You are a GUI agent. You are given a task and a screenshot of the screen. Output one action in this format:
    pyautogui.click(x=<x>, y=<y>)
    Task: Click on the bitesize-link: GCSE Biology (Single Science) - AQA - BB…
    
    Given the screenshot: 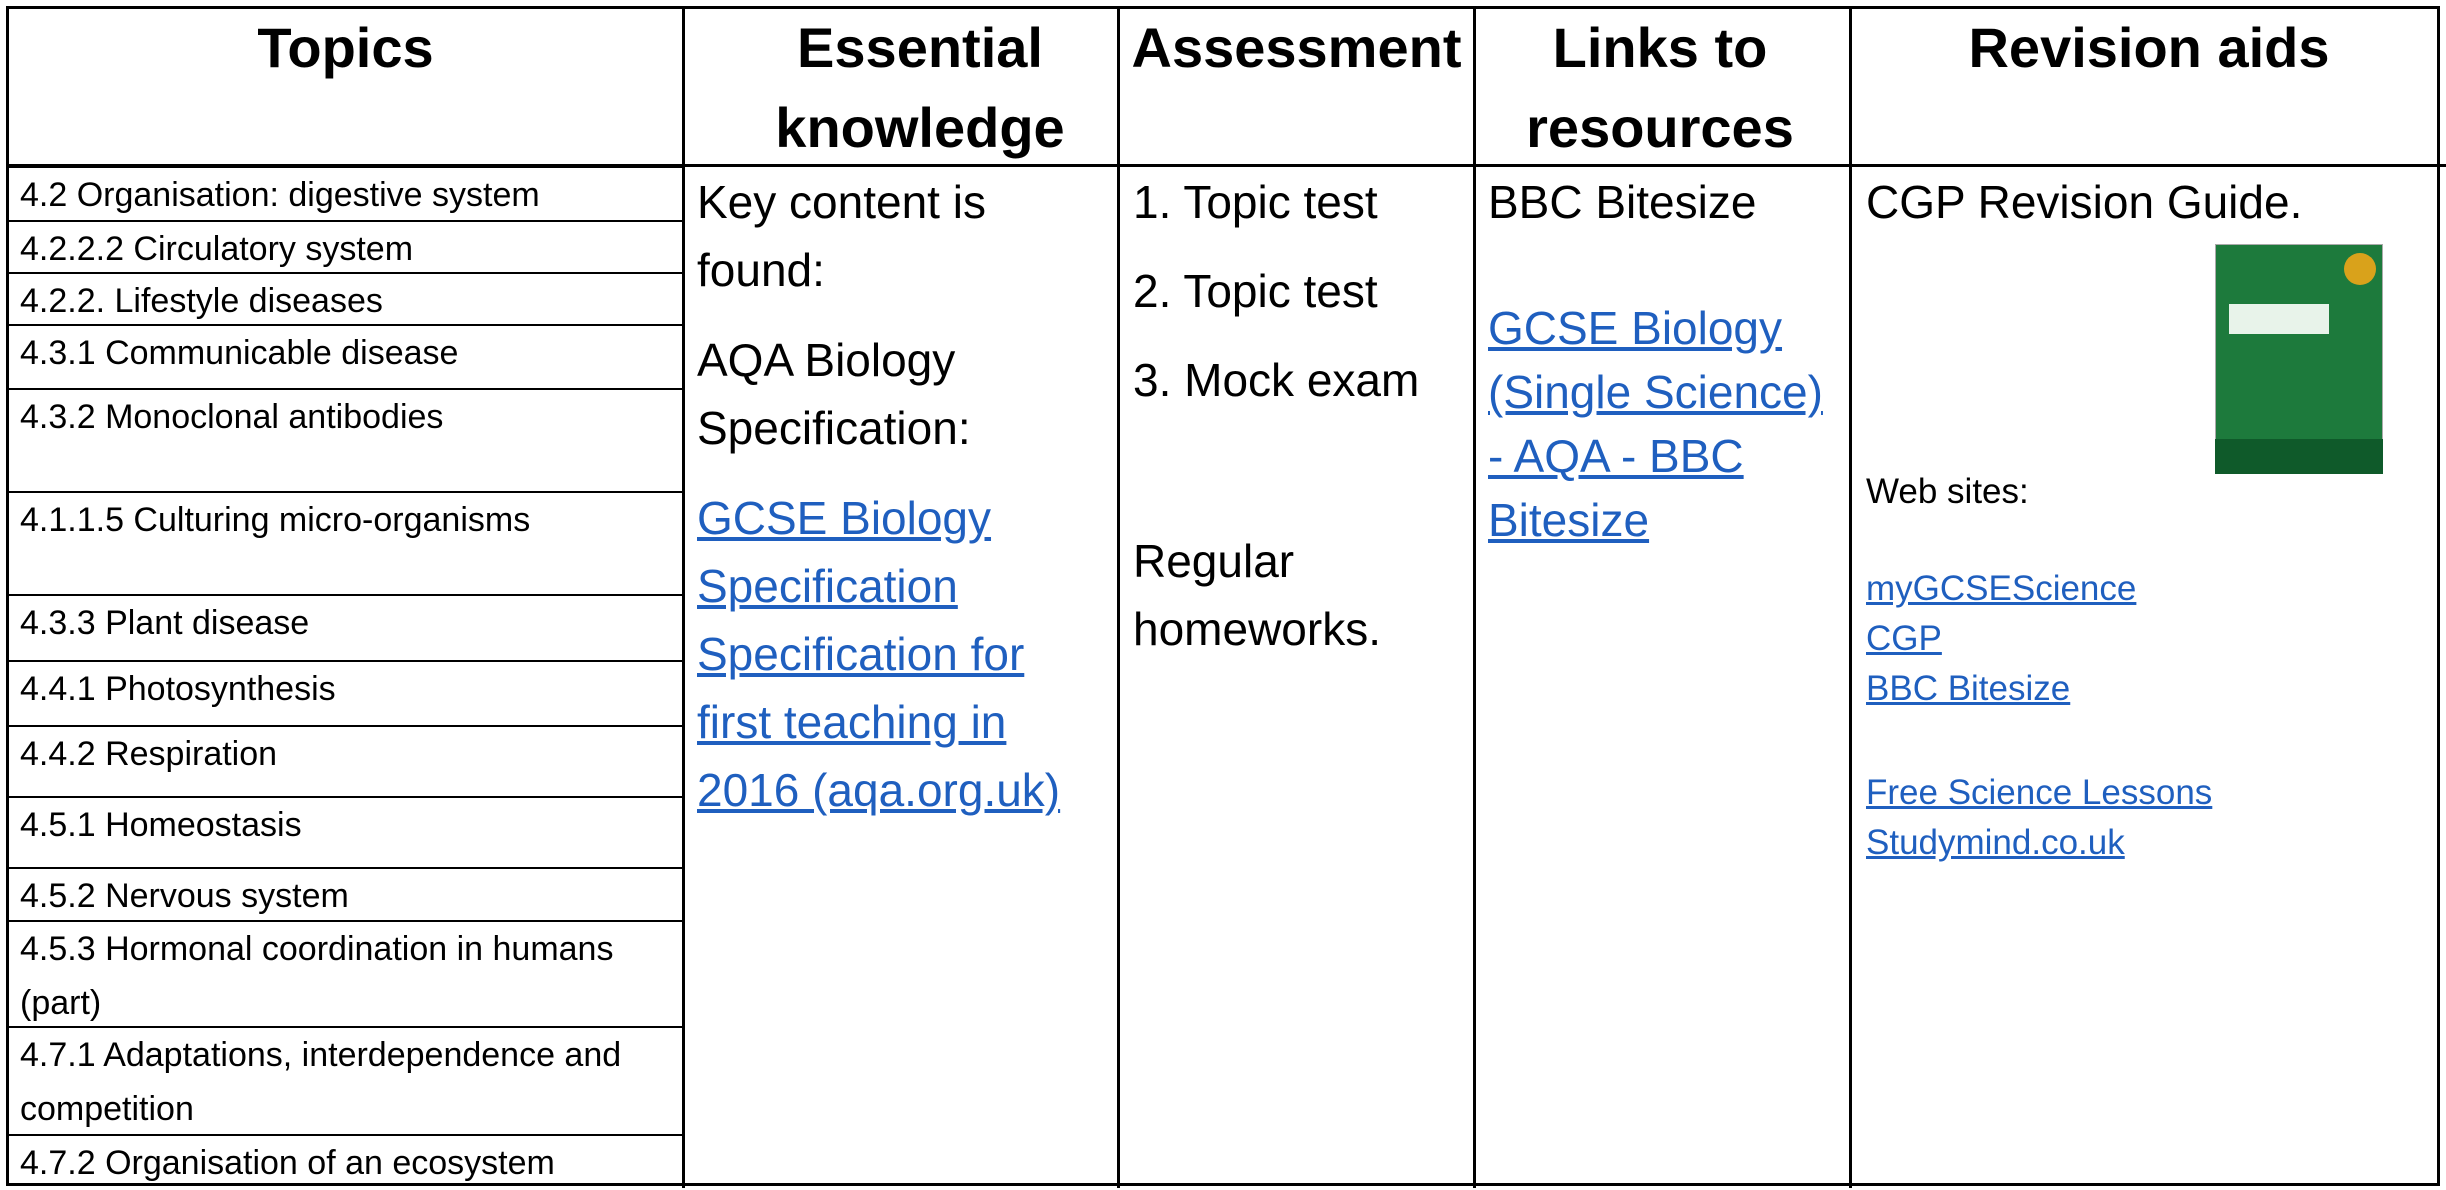 What is the action you would take?
    pyautogui.click(x=1655, y=424)
    